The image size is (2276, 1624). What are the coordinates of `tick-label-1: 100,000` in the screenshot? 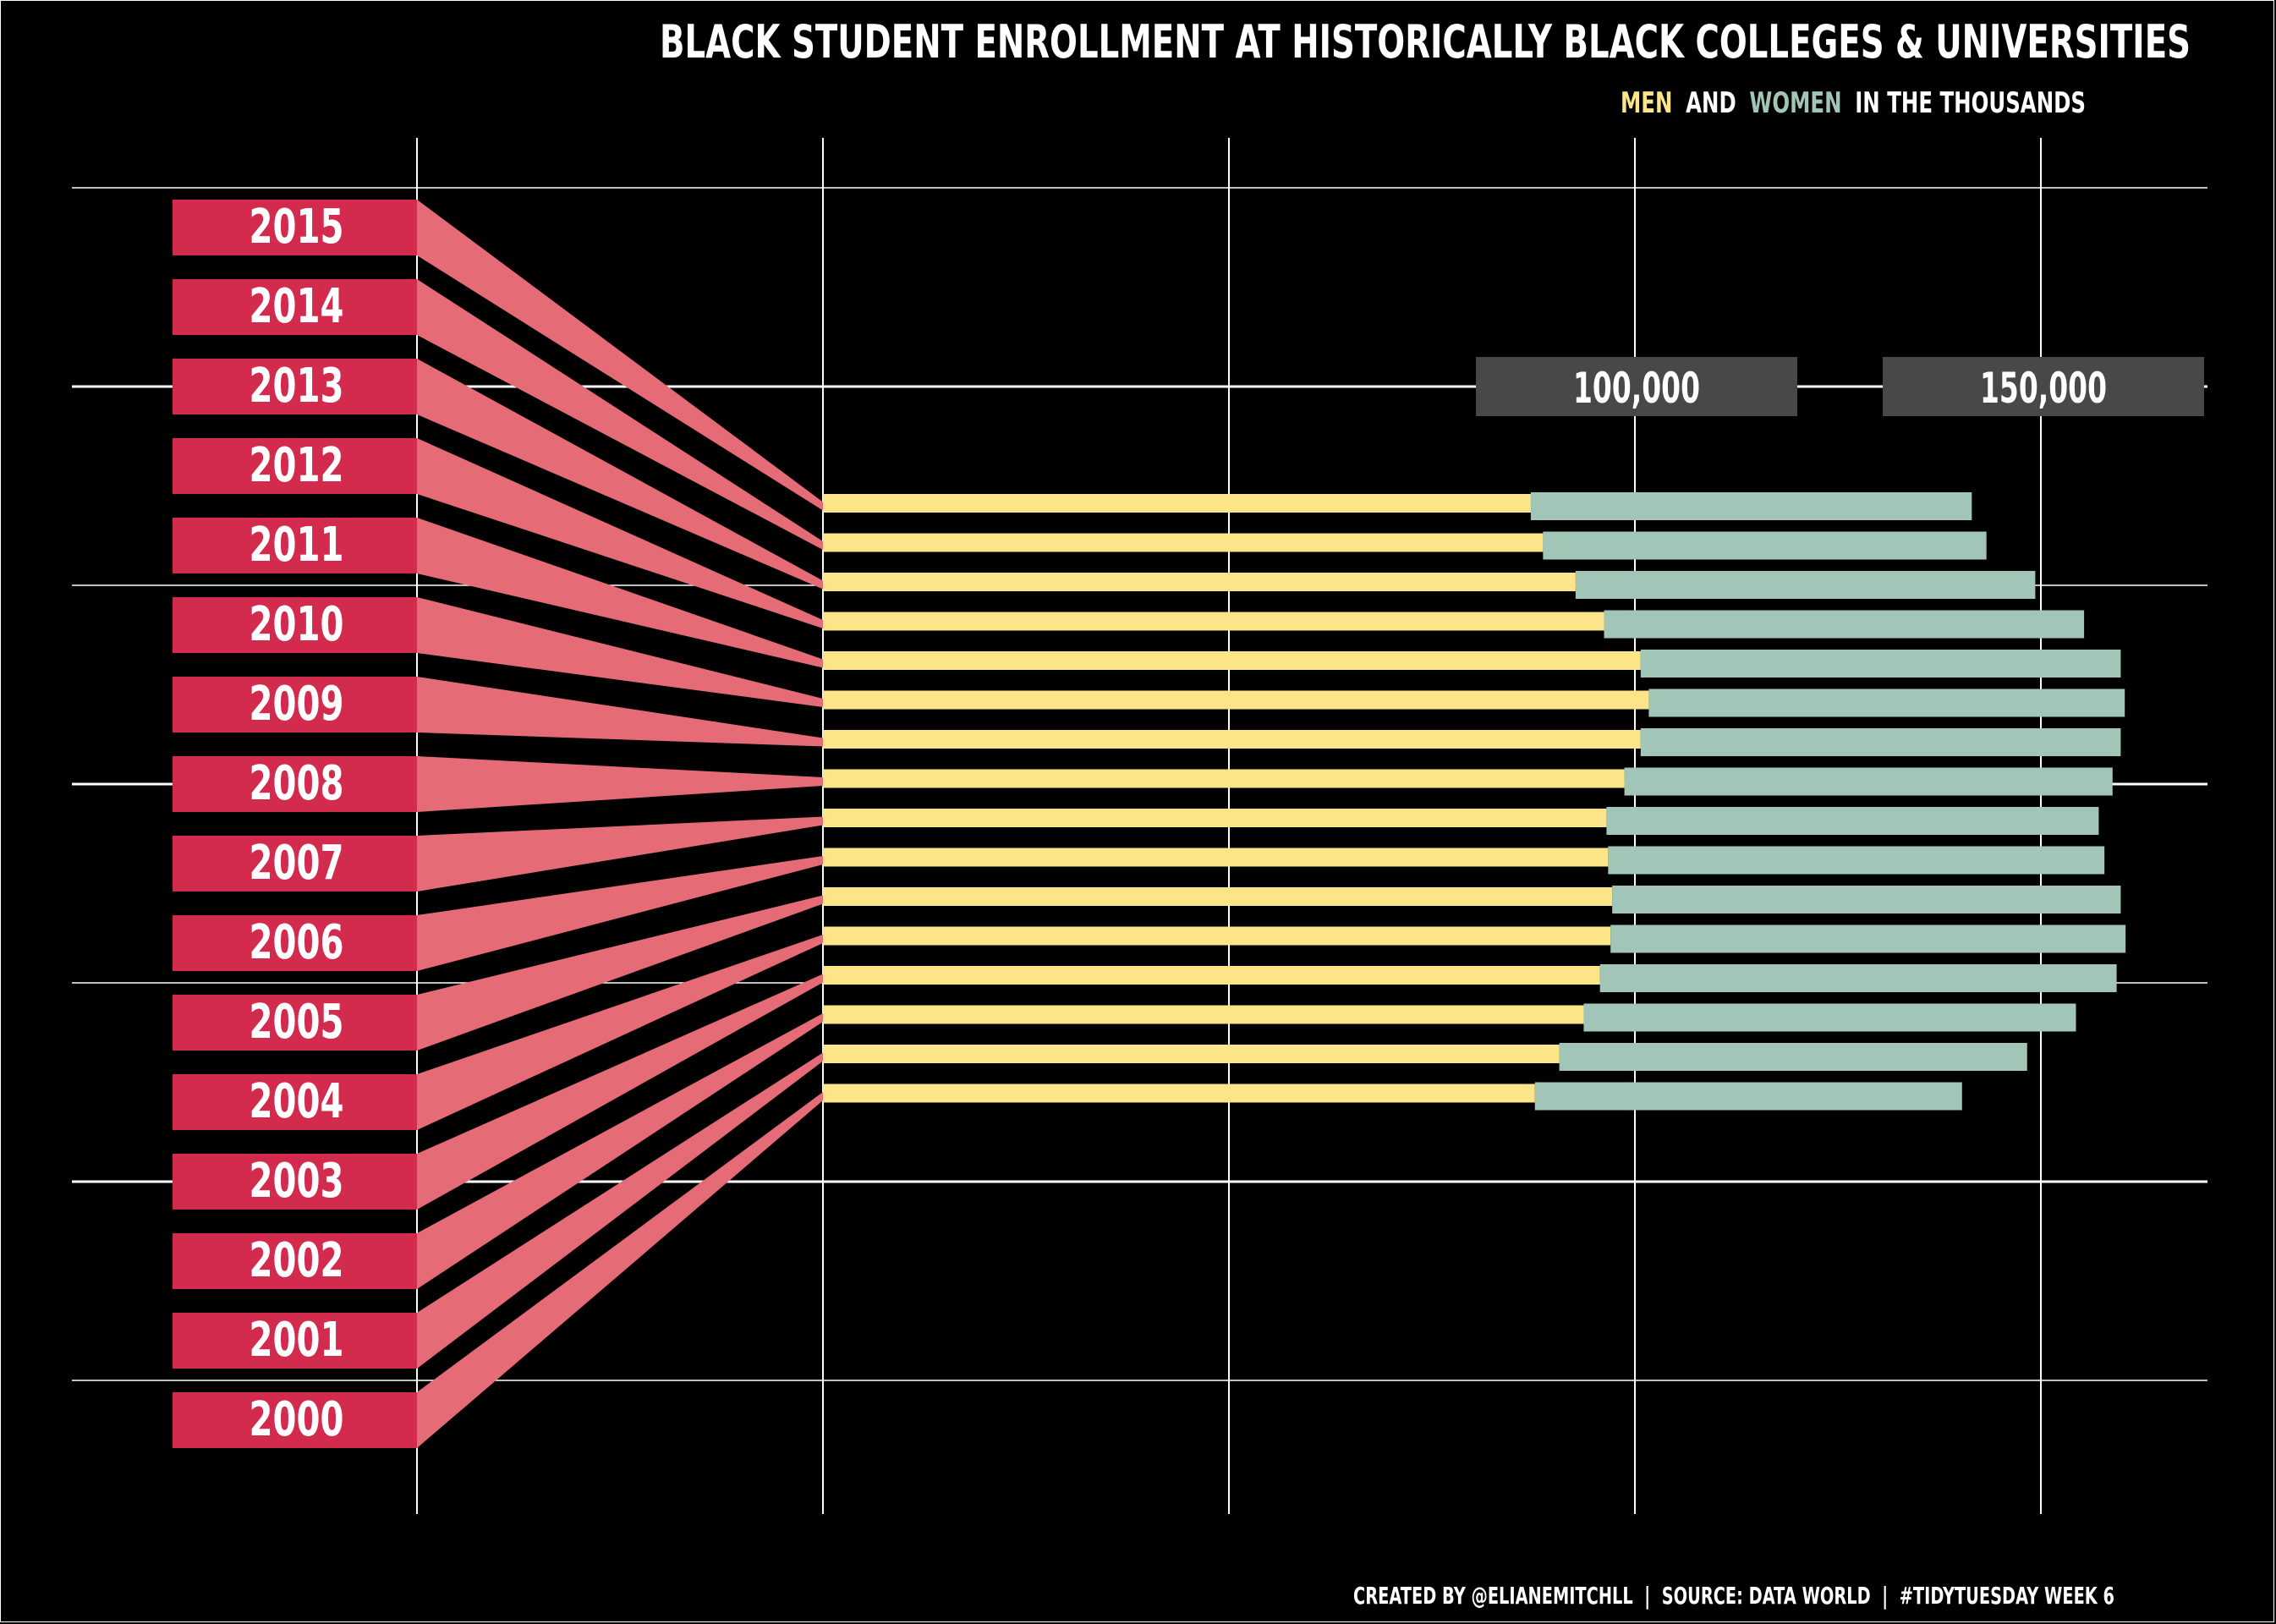 It's located at (1636, 389).